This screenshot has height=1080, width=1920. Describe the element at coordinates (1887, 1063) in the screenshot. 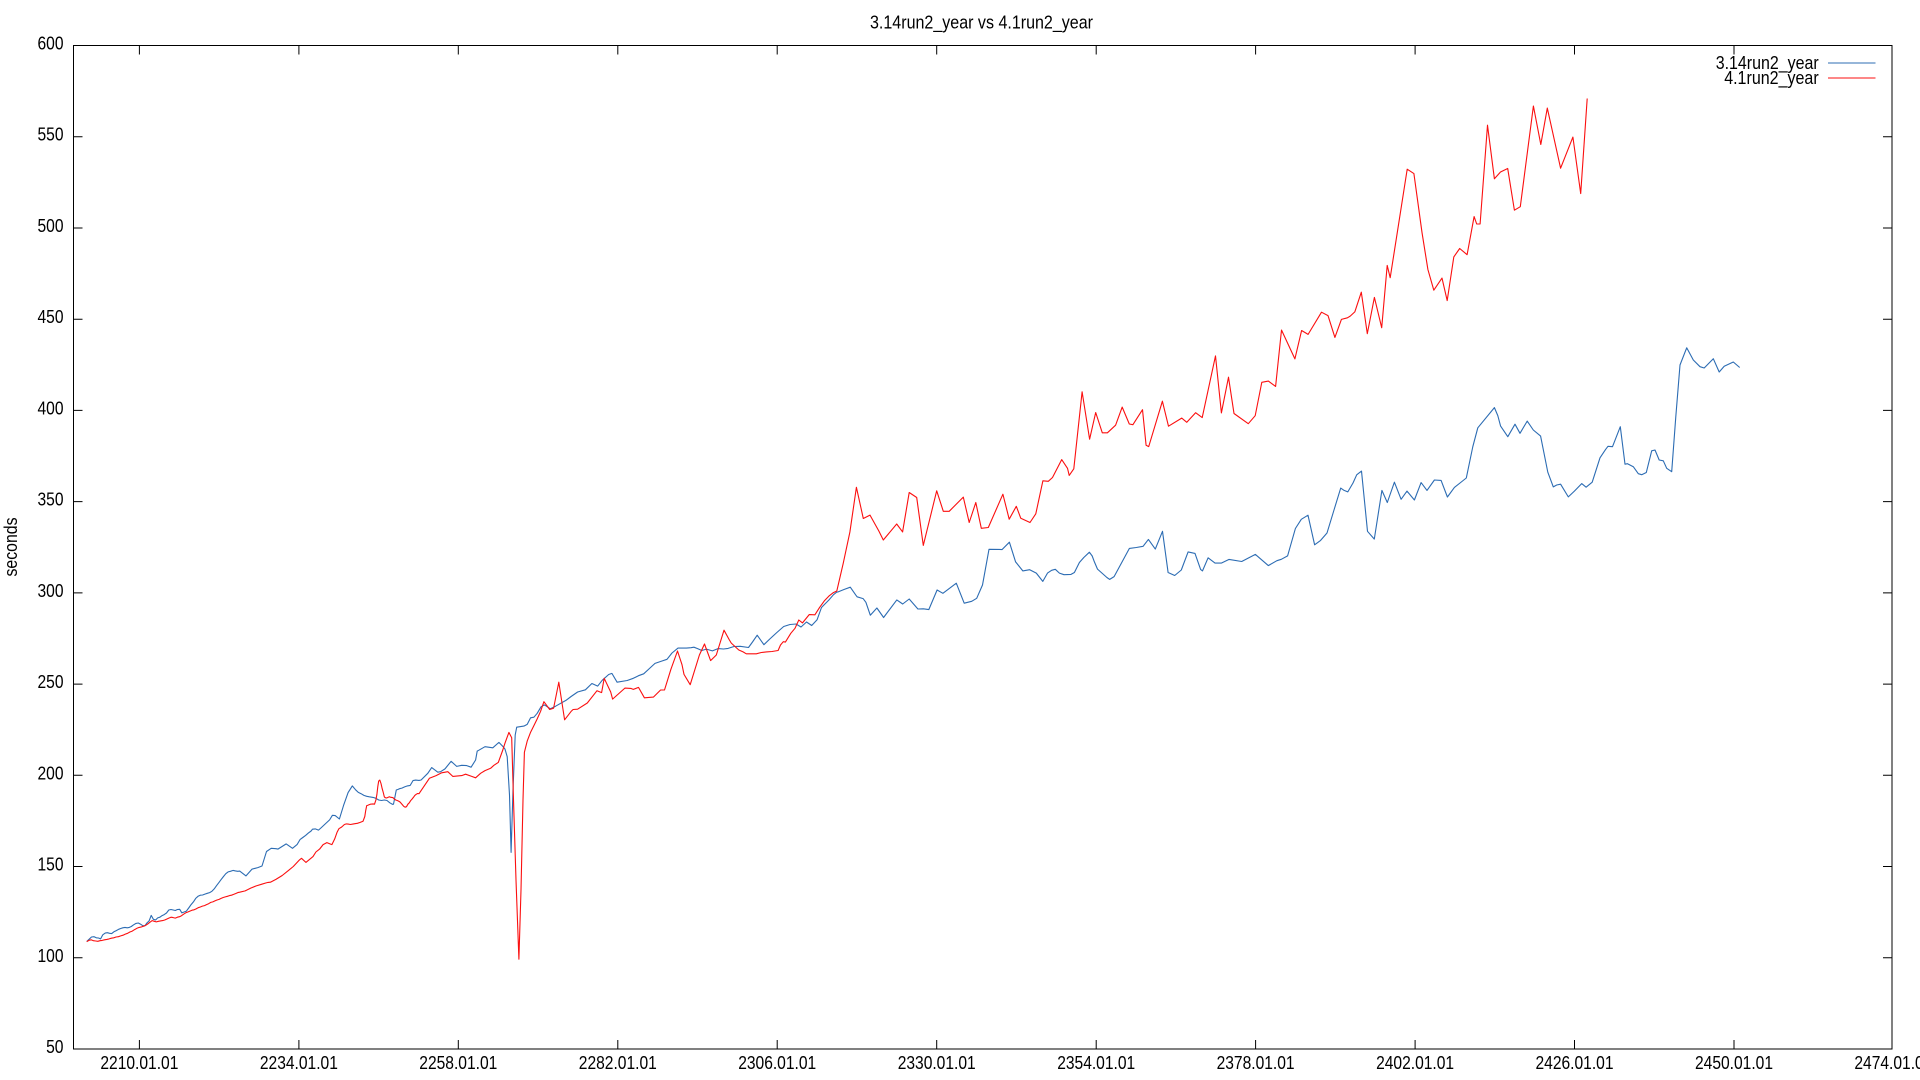

I see `svg-text: 2474.01.01` at that location.